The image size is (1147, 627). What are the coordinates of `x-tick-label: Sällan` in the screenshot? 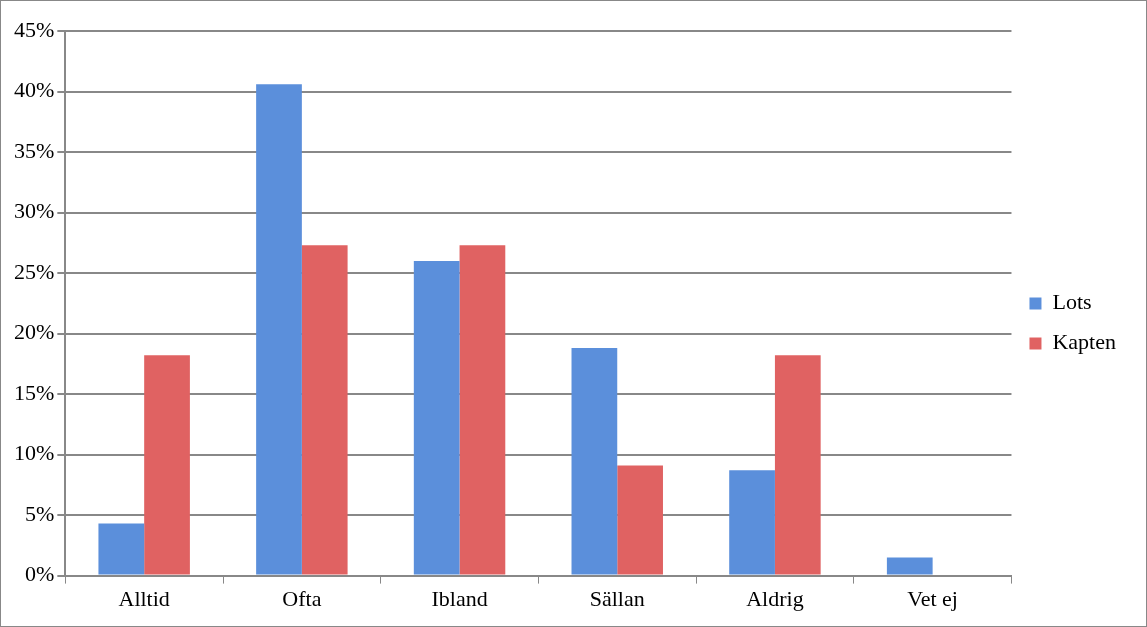 It's located at (617, 598).